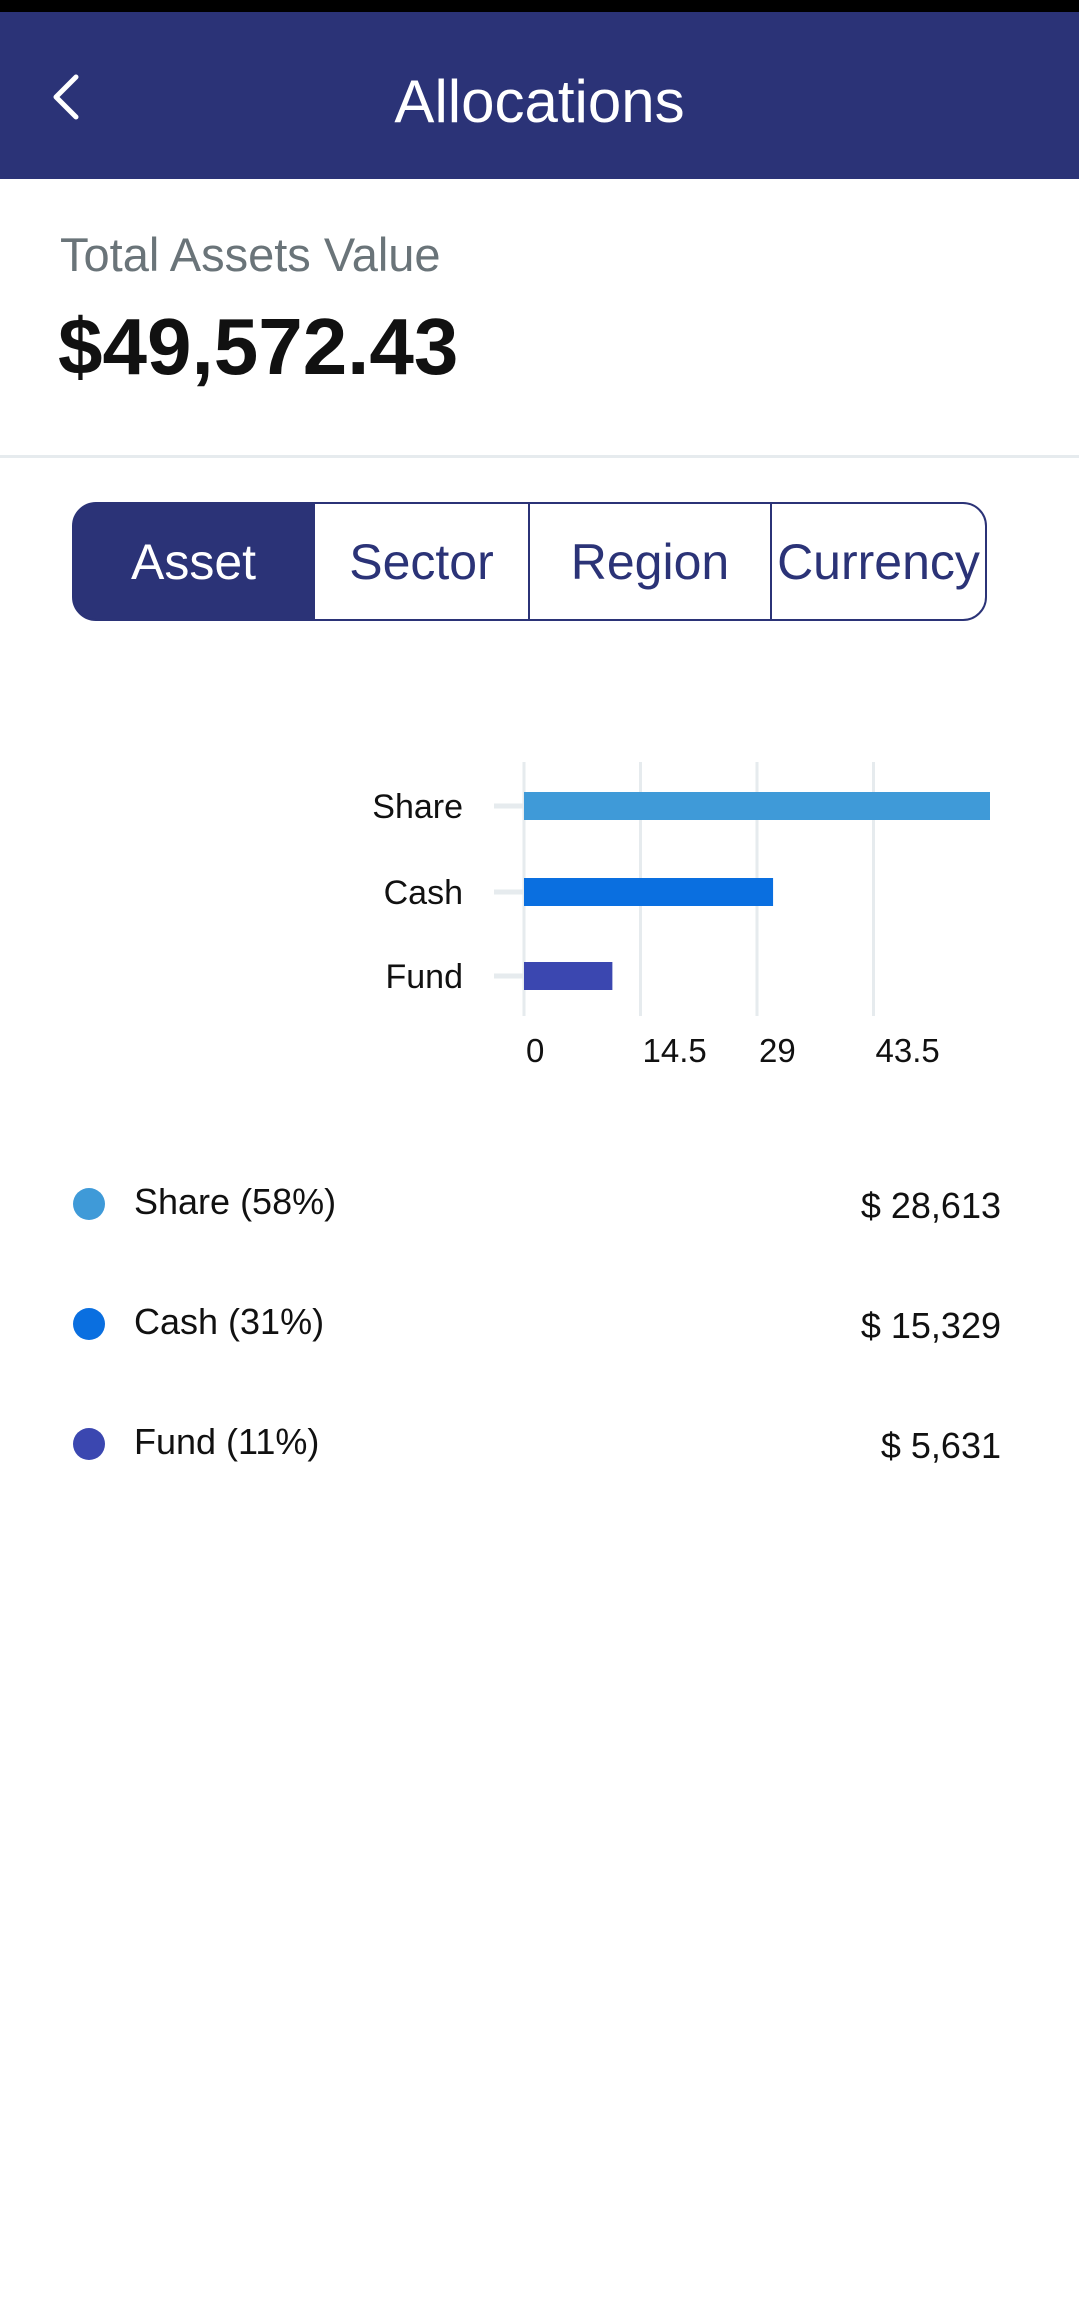 The height and width of the screenshot is (2303, 1079). I want to click on x-tick-label: 29, so click(777, 1050).